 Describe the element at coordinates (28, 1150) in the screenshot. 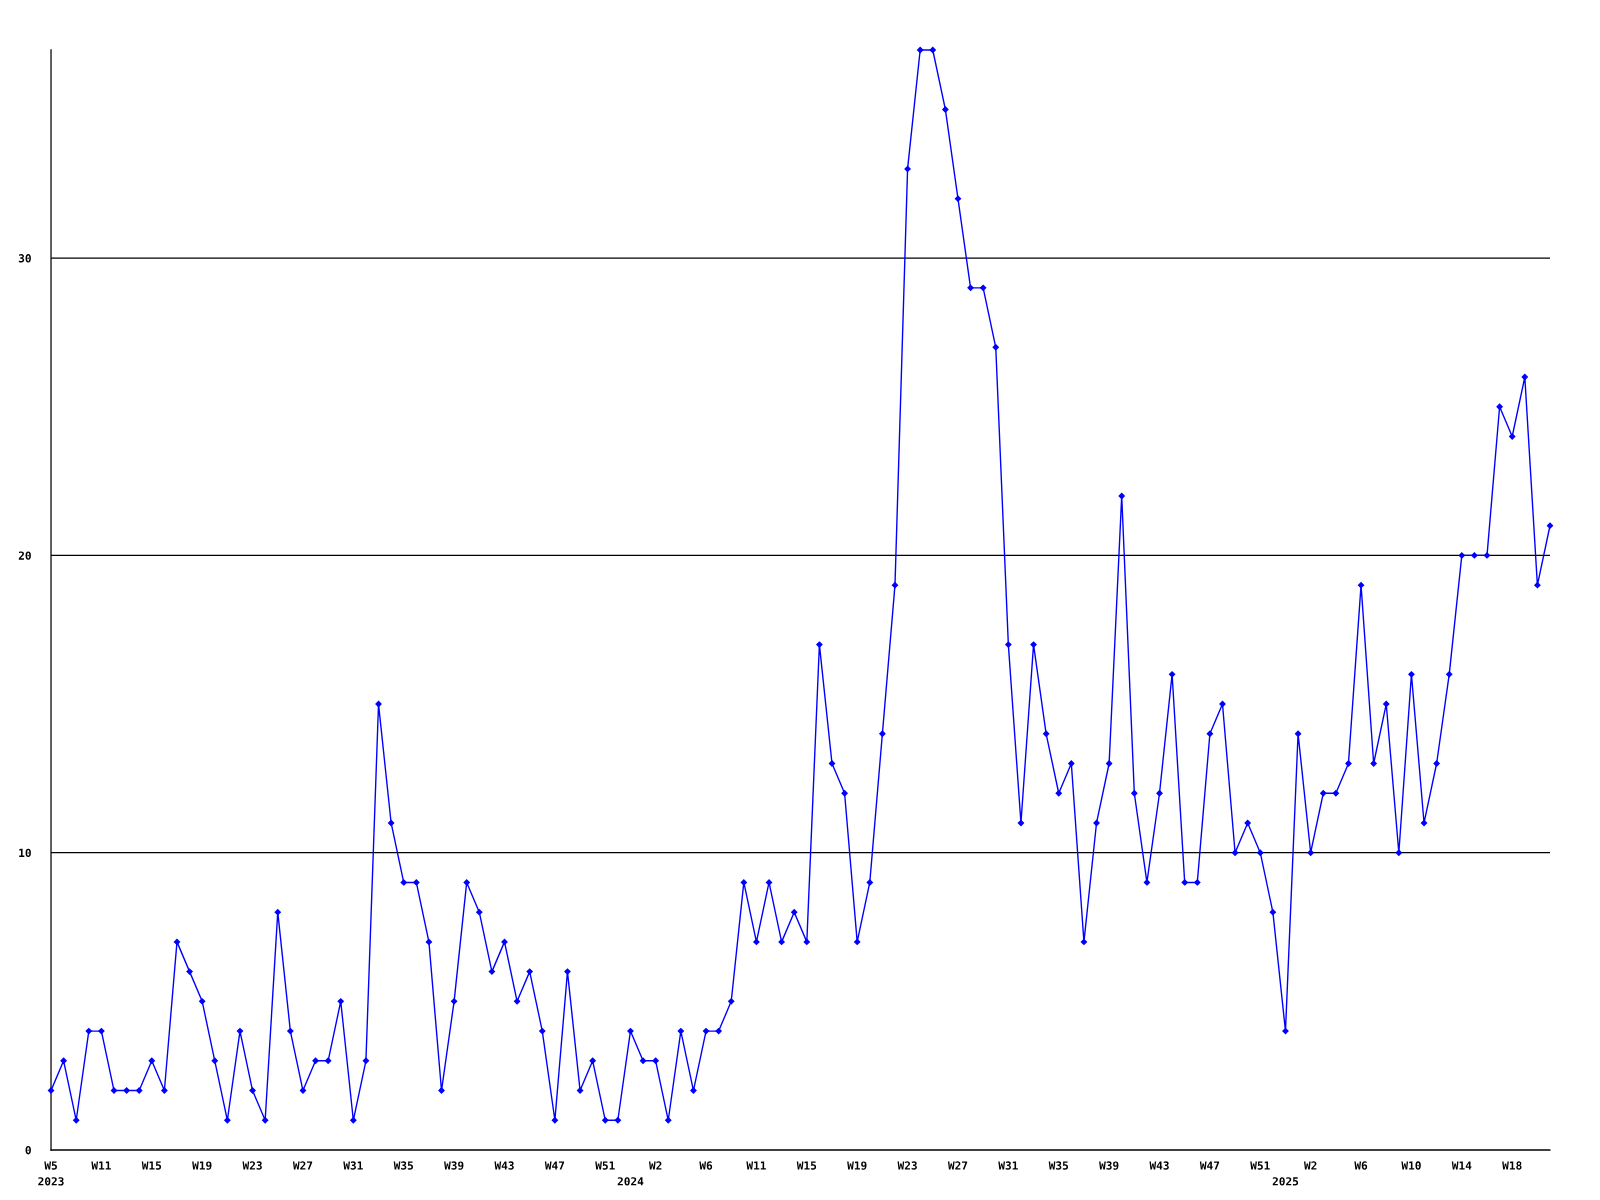

I see `y-tick-label: 0` at that location.